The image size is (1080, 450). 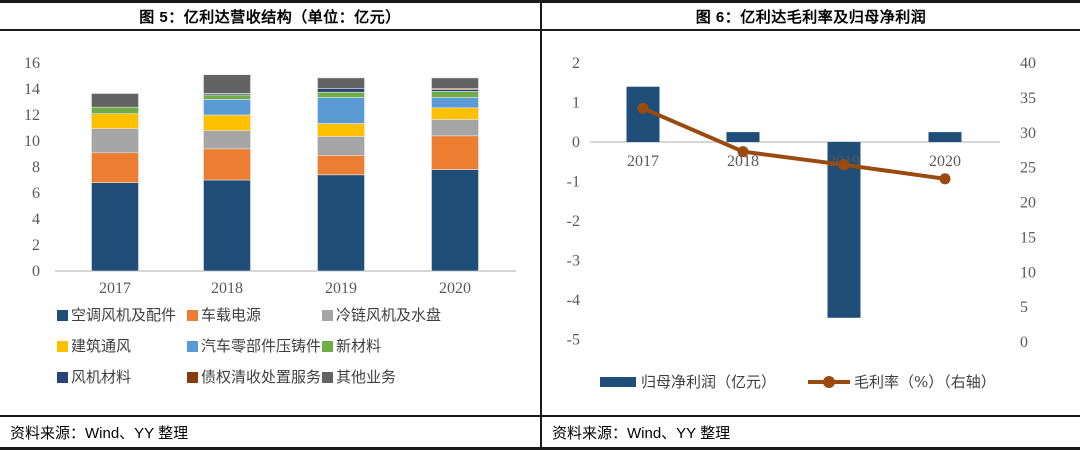 What do you see at coordinates (122, 377) in the screenshot?
I see `legend-item: 风机材料` at bounding box center [122, 377].